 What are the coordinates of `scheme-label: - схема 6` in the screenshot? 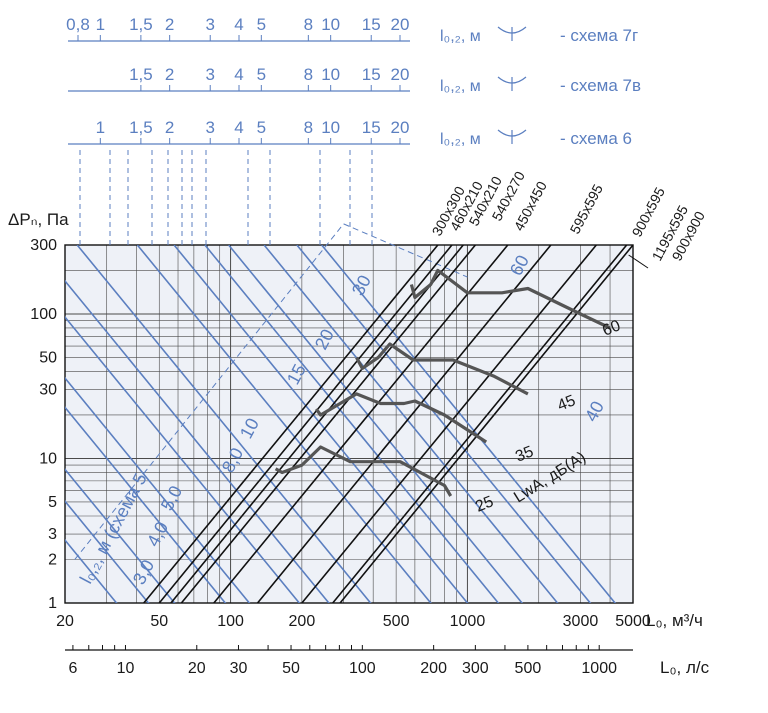 It's located at (596, 138).